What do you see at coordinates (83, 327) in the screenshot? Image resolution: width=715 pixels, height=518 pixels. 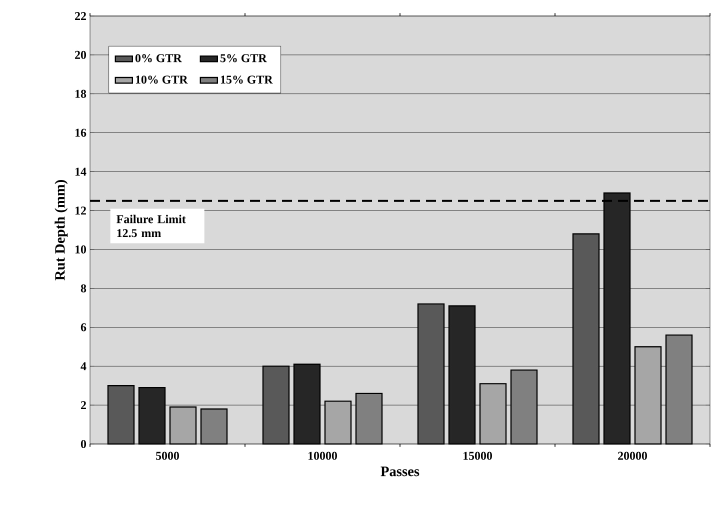 I see `y-tick-label: 6` at bounding box center [83, 327].